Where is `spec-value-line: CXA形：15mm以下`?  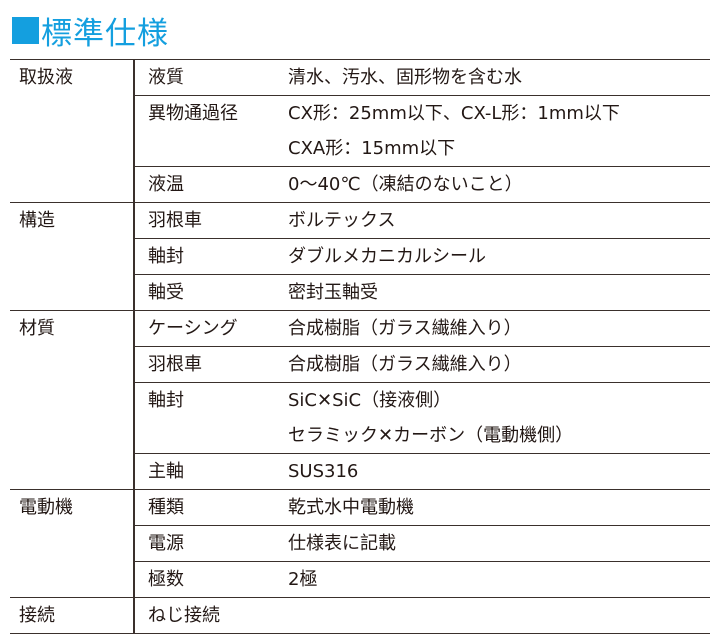
spec-value-line: CXA形：15mm以下 is located at coordinates (372, 148).